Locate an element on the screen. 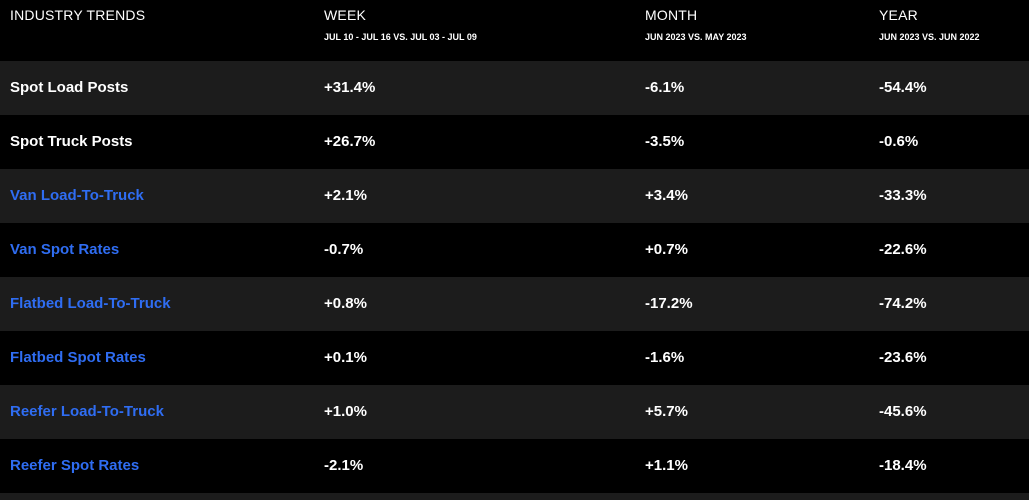  table-row: Reefer Load-To-Truck +1.0% +5.7% -45.6% is located at coordinates (514, 412).